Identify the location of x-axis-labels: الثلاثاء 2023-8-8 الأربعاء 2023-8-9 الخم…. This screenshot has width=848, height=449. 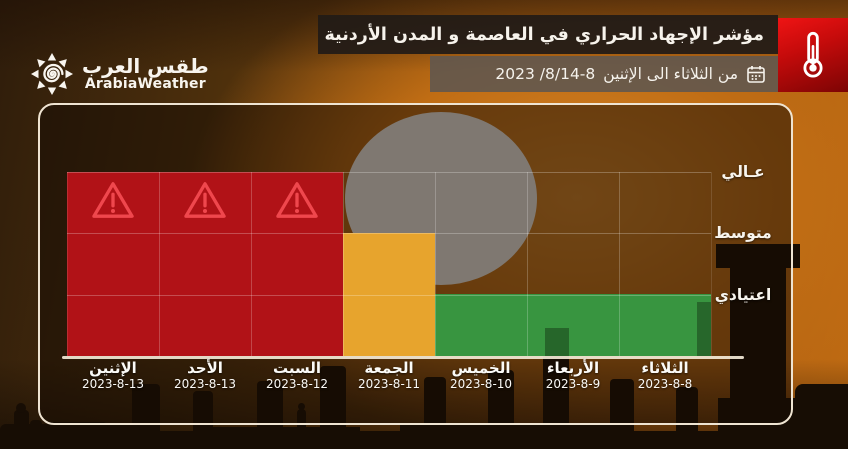
(389, 375).